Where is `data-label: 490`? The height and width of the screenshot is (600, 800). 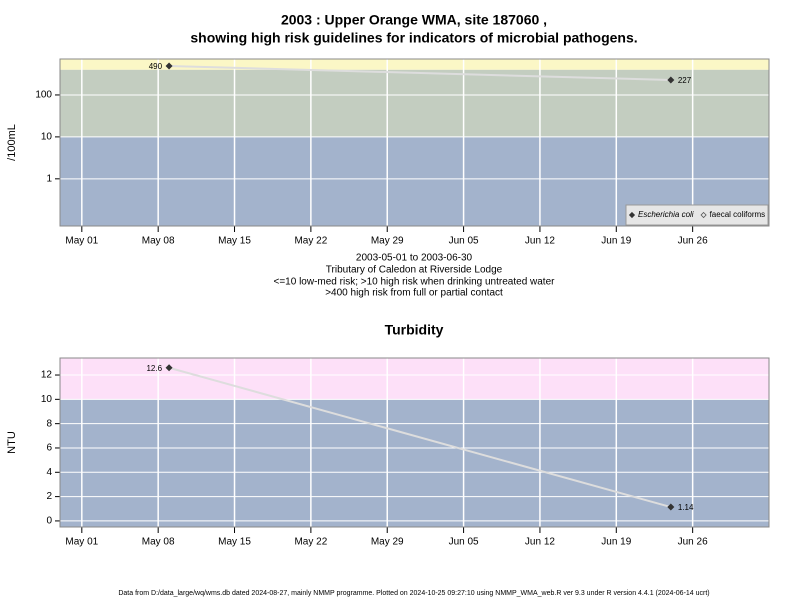 data-label: 490 is located at coordinates (156, 66).